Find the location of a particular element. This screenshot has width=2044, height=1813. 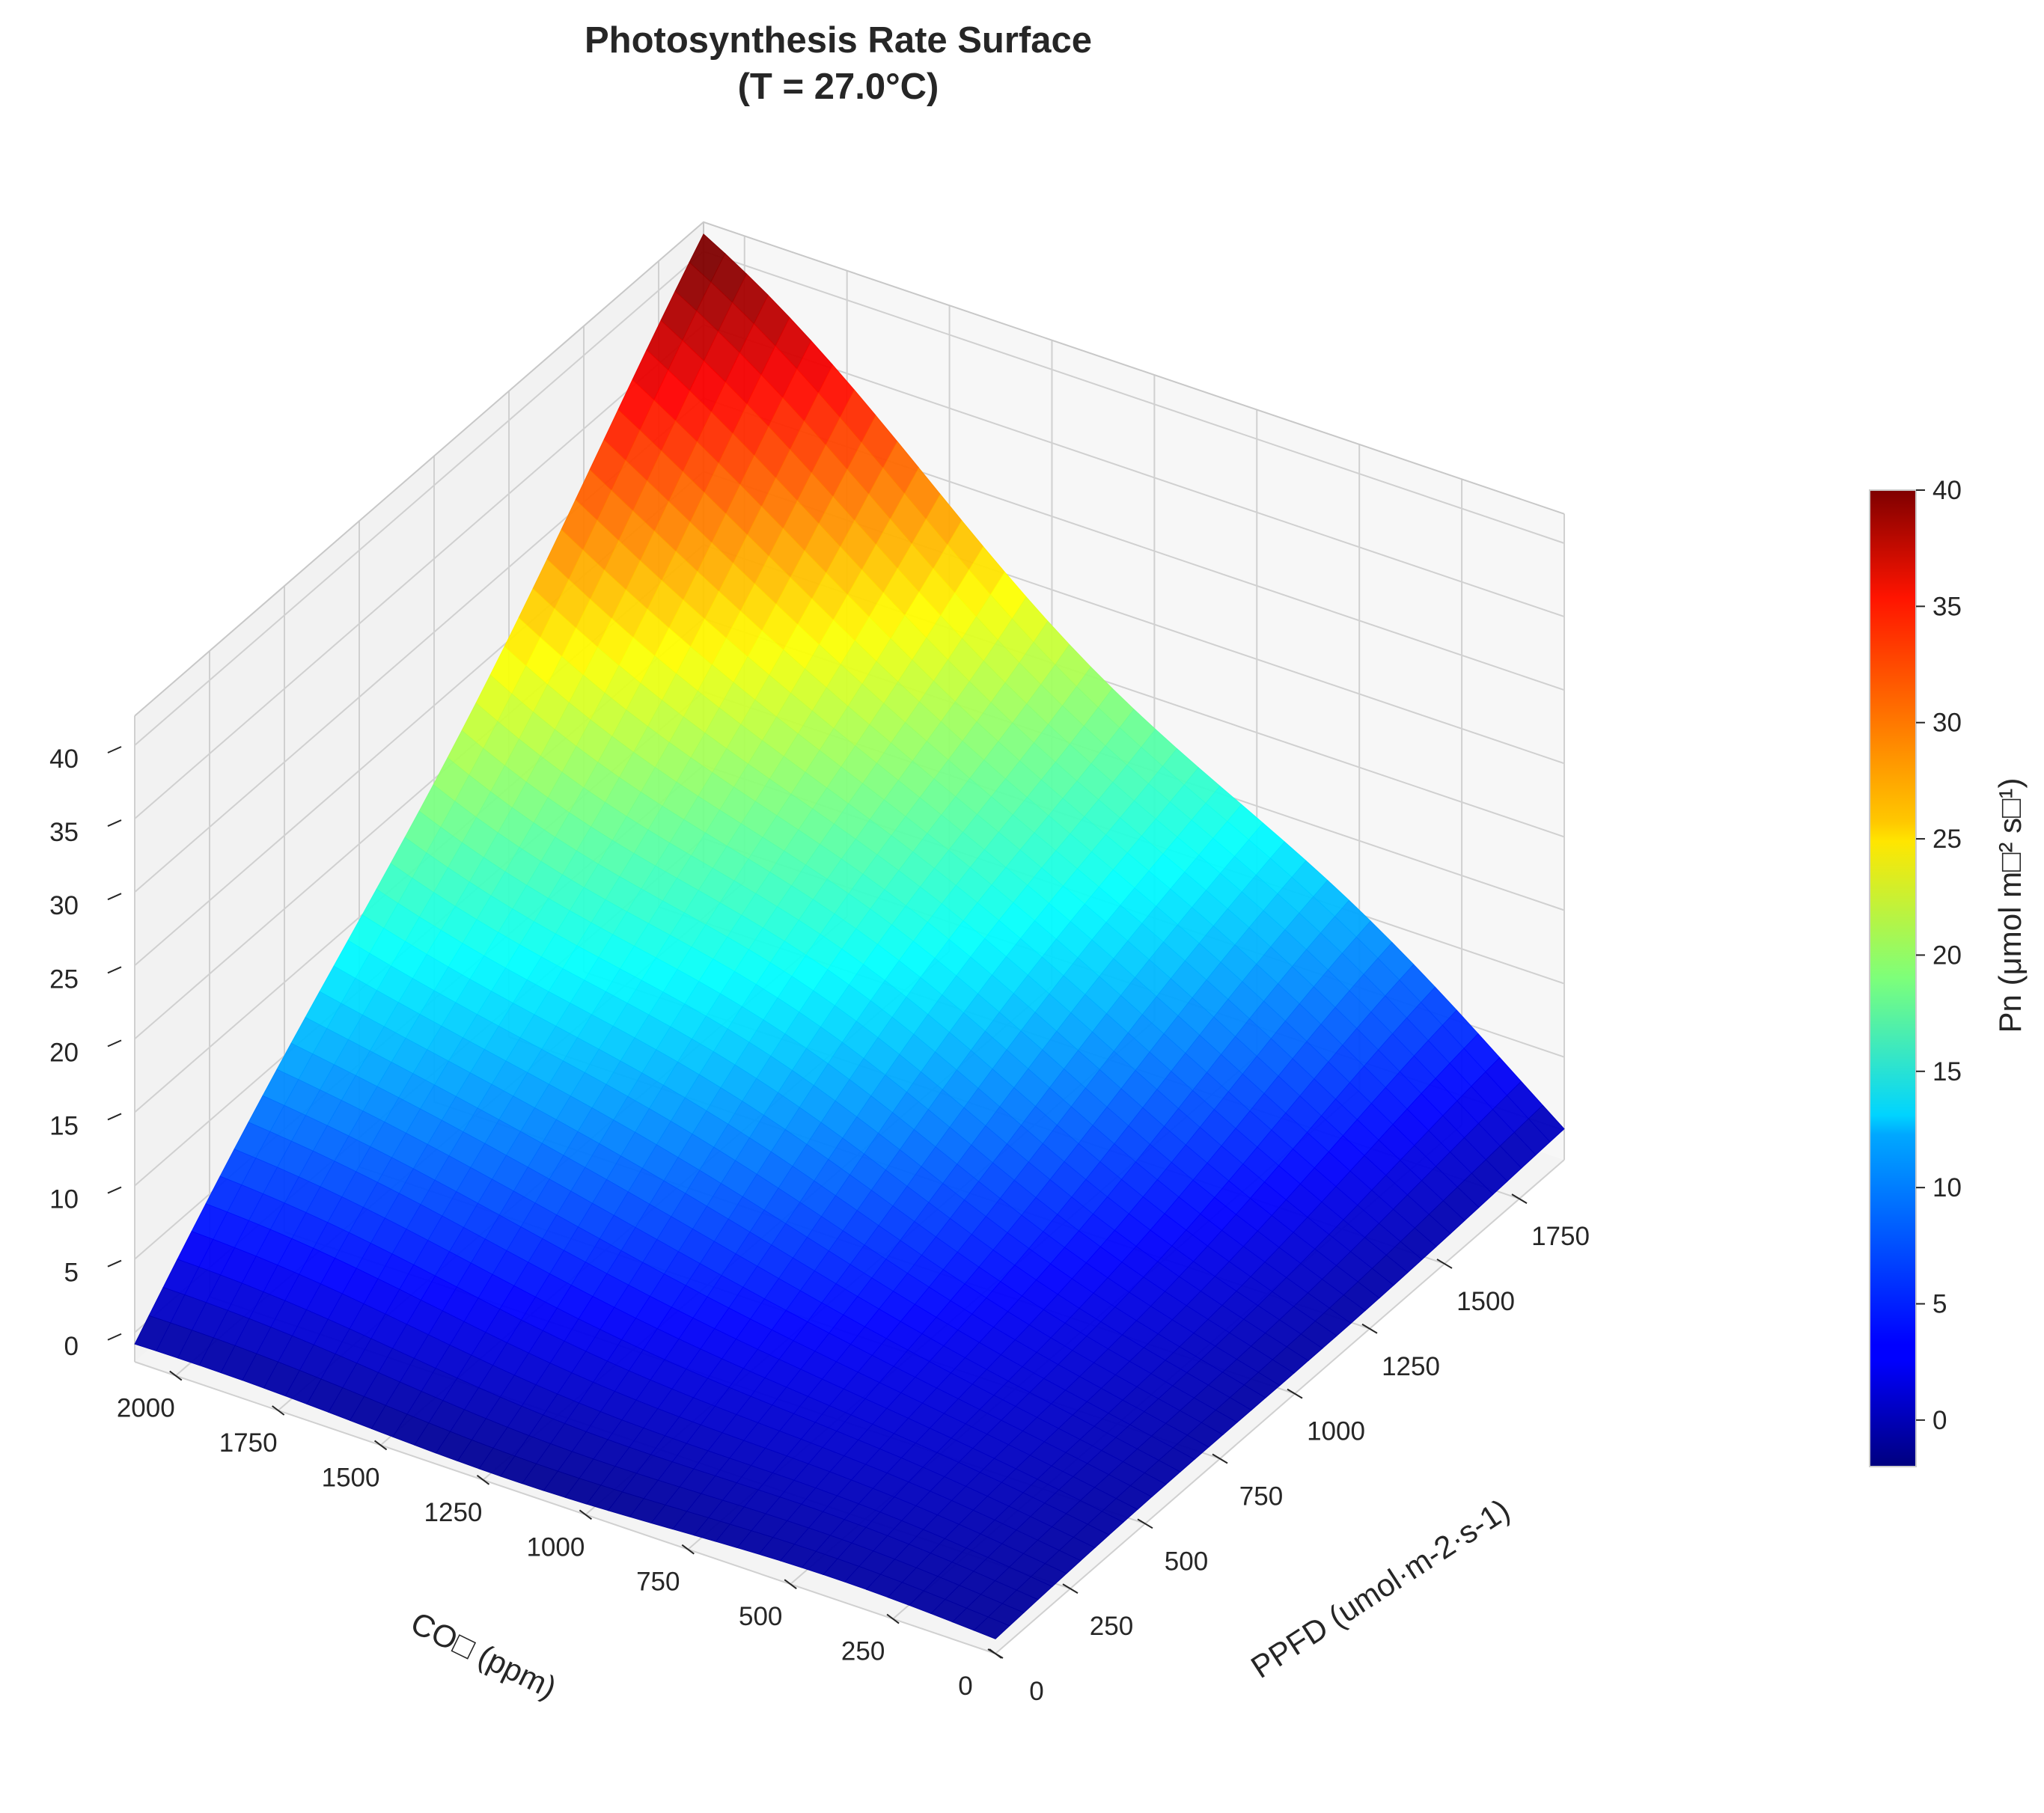

x-tick-label: 2000 is located at coordinates (146, 1408).